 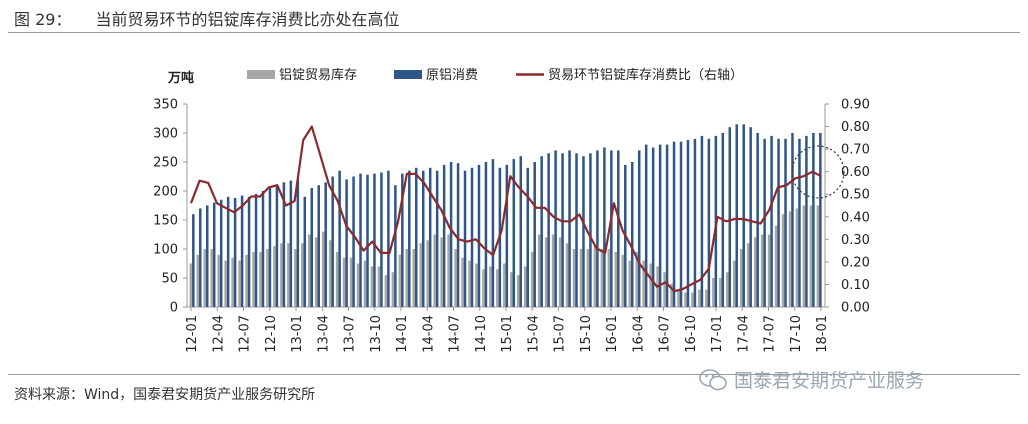 What do you see at coordinates (855, 217) in the screenshot?
I see `y2-tick-label: 0.40` at bounding box center [855, 217].